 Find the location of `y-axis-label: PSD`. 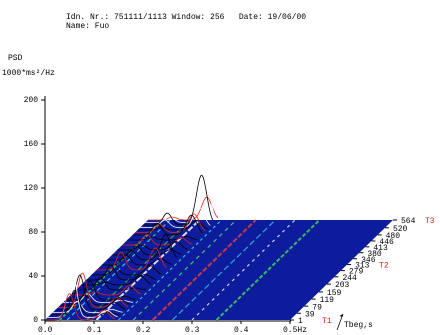

y-axis-label: PSD is located at coordinates (15, 58).